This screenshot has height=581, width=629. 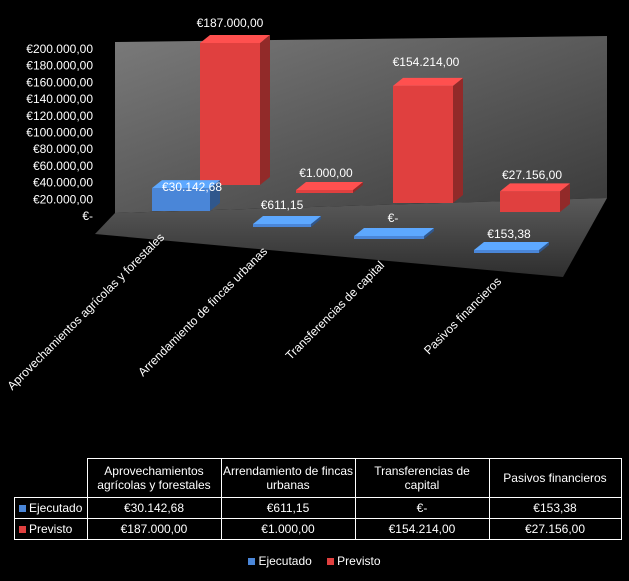 What do you see at coordinates (555, 508) in the screenshot?
I see `table-cell: €153,38` at bounding box center [555, 508].